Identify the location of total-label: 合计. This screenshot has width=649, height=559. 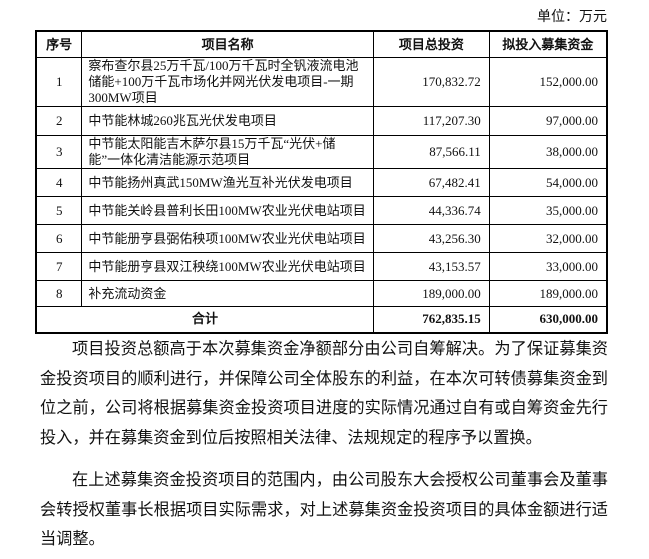
(204, 319).